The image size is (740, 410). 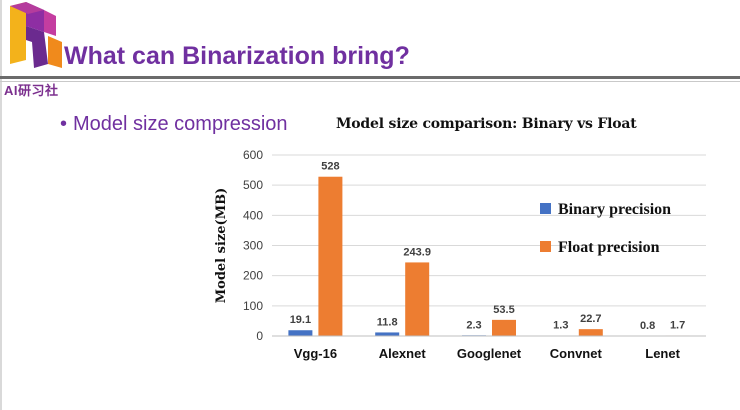 I want to click on data-label: 243.9, so click(x=417, y=252).